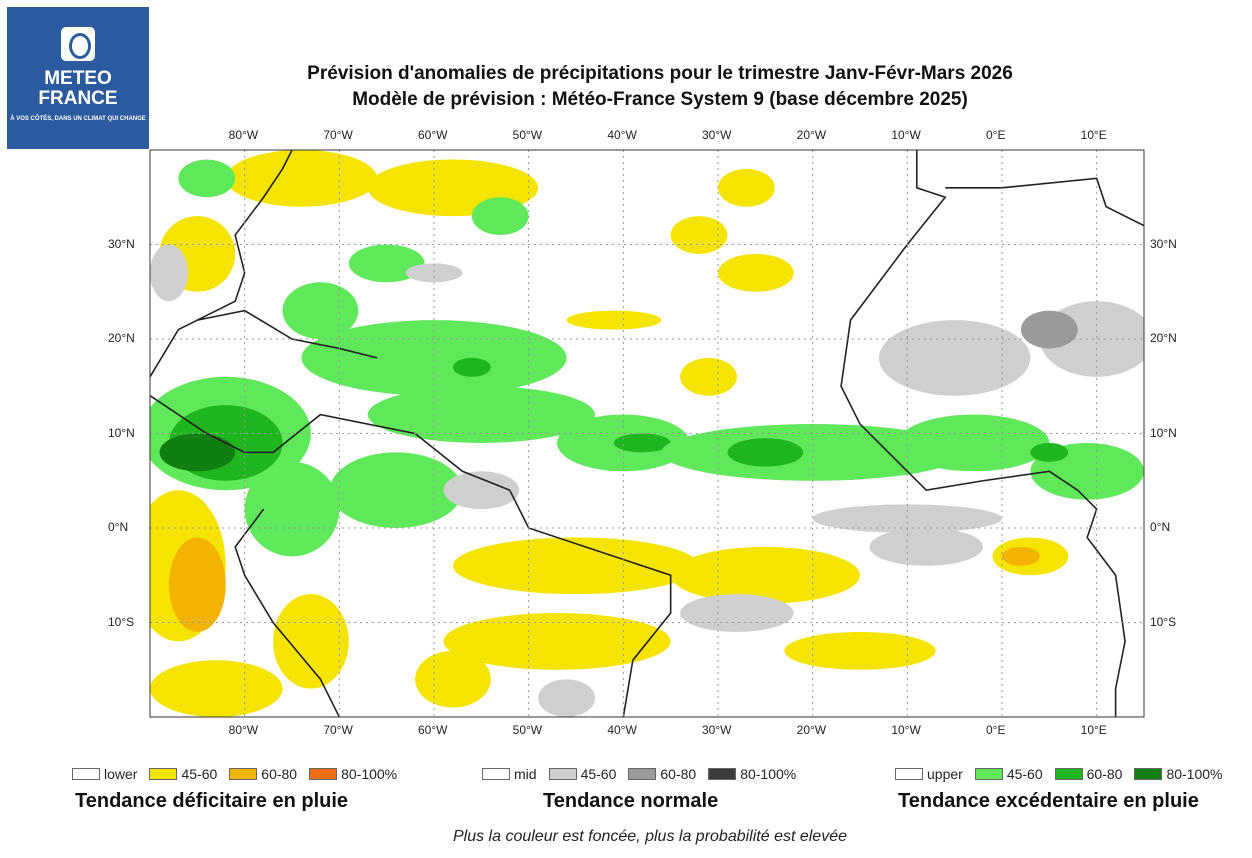 This screenshot has width=1252, height=858. I want to click on lon-tick-bottom: 20°W, so click(811, 730).